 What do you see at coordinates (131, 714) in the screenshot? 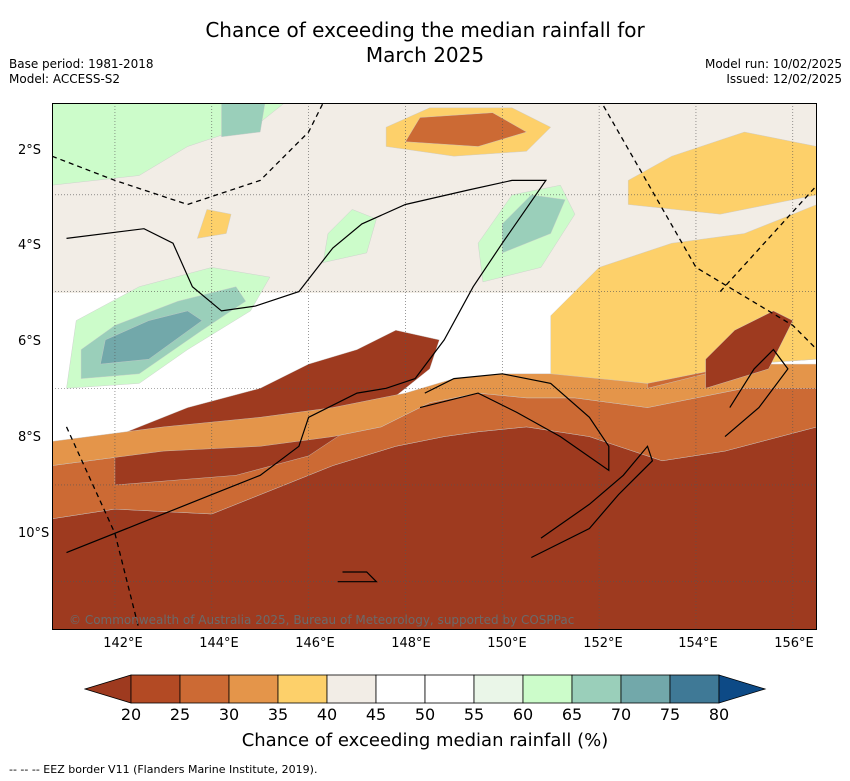
I see `cb-tick-20: 20` at bounding box center [131, 714].